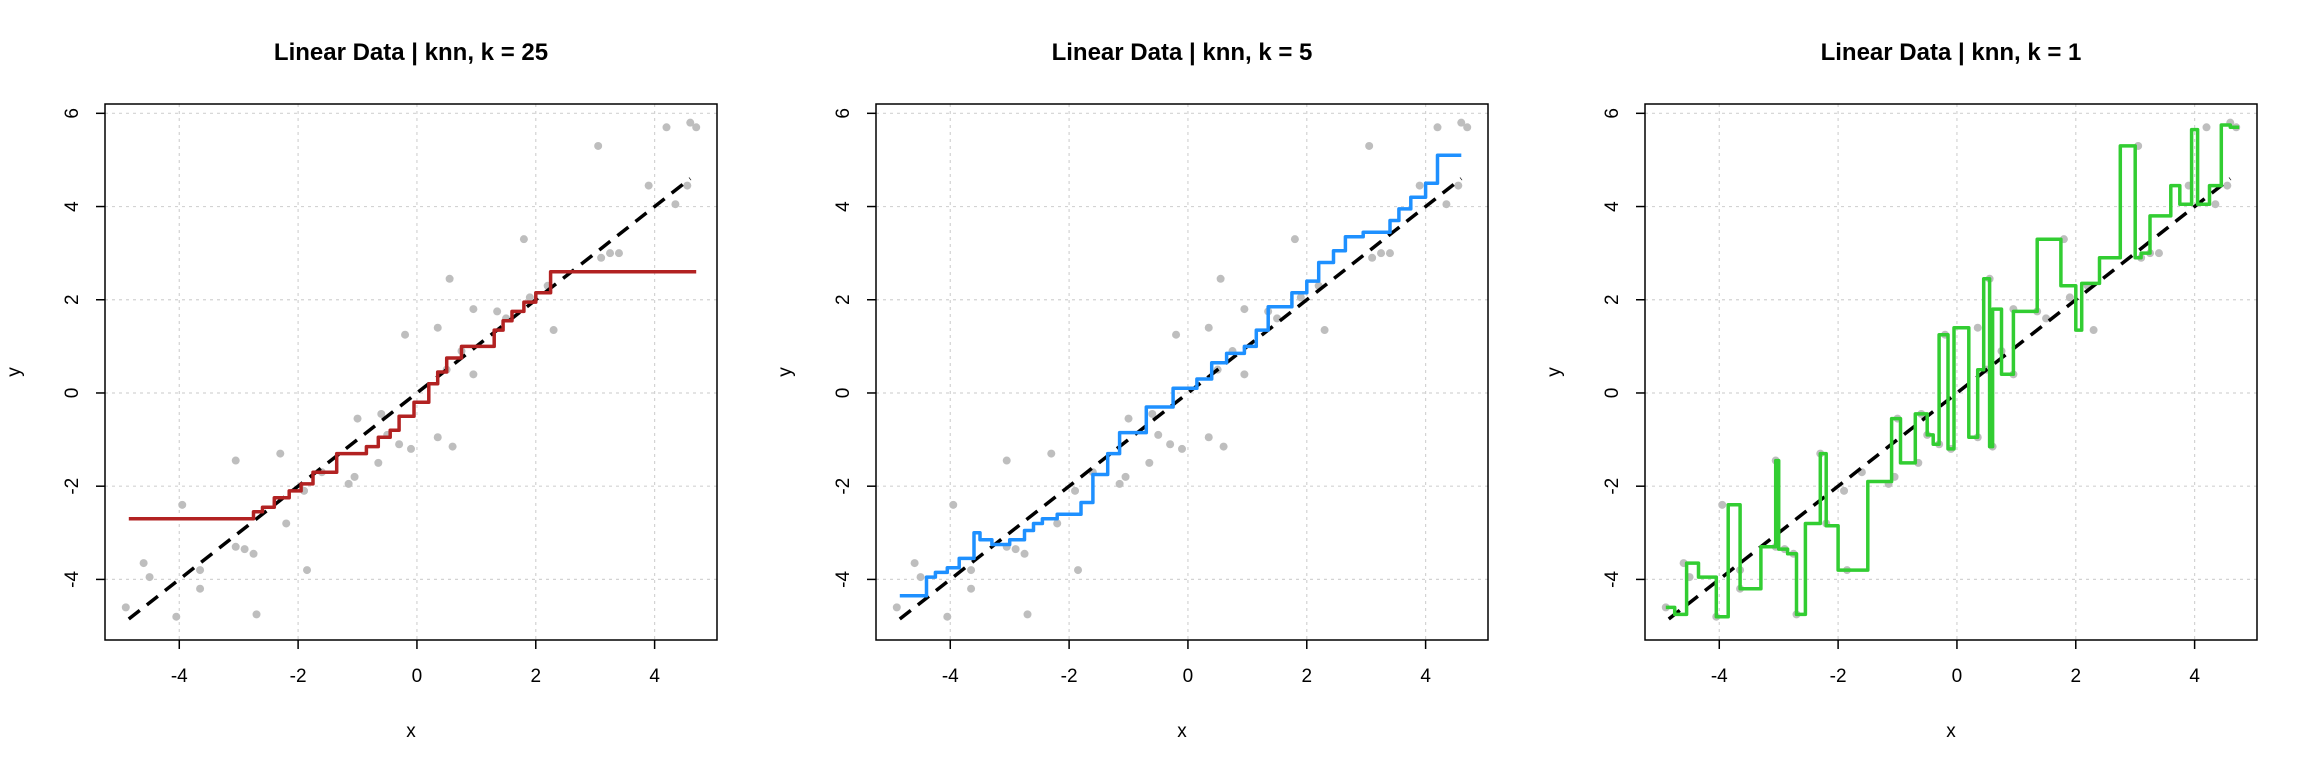  Describe the element at coordinates (1182, 52) in the screenshot. I see `chart-title: Linear Data | knn, k = 5` at that location.